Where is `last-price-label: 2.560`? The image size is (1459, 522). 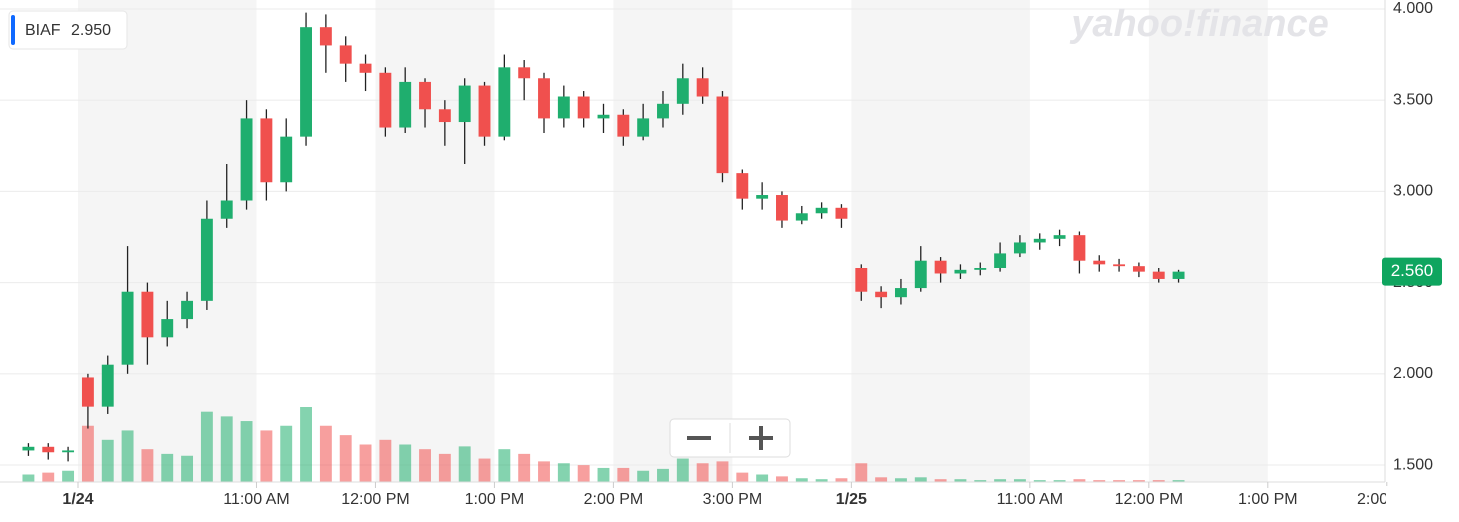
last-price-label: 2.560 is located at coordinates (1412, 270).